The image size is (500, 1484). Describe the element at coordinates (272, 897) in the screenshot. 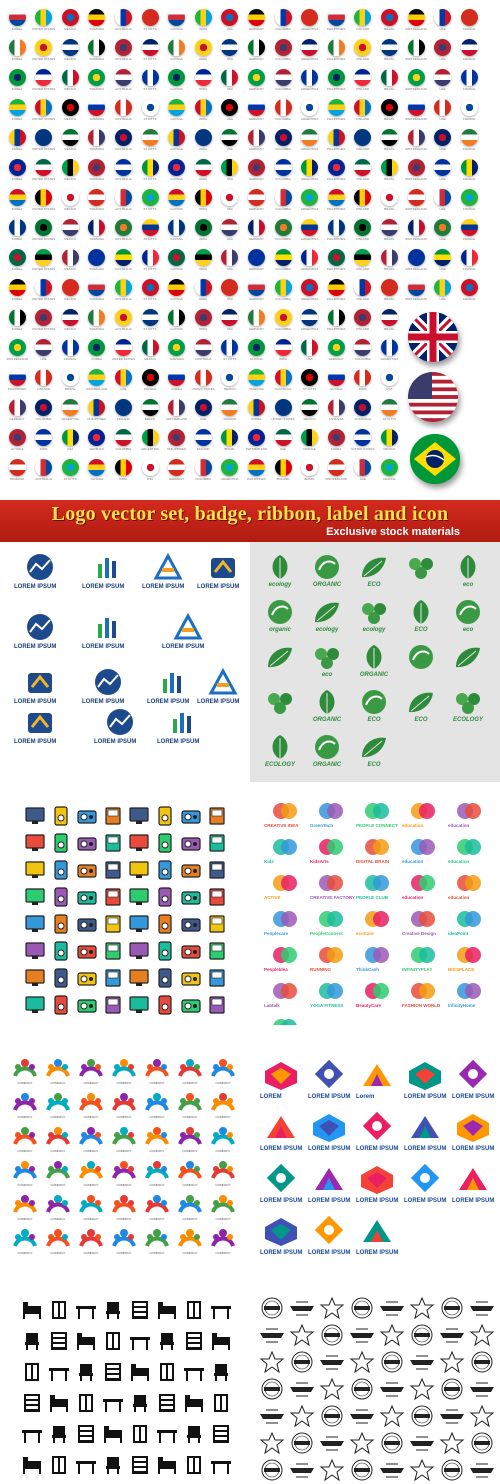

I see `creative-logo-label: ACTIVE` at that location.